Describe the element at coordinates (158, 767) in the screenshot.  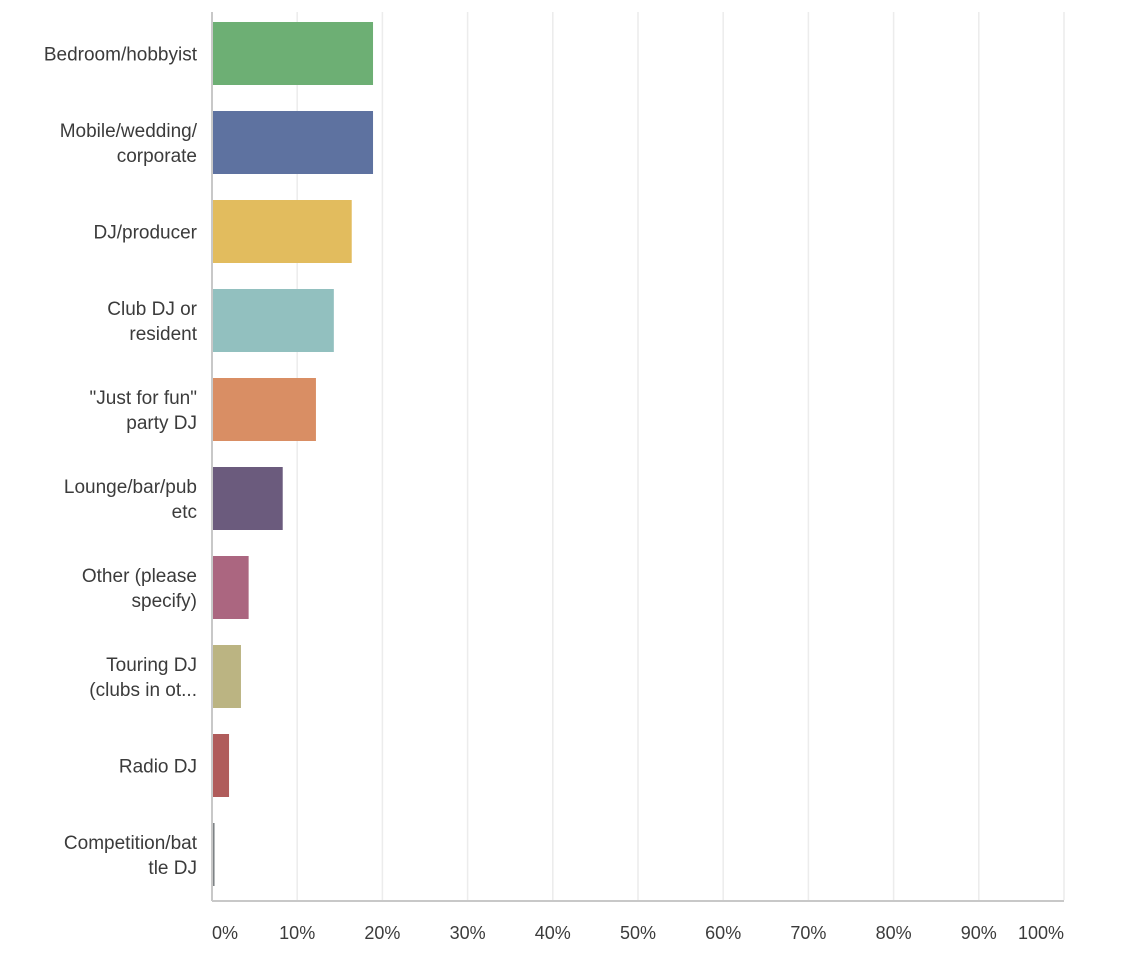
I see `category-label: Radio DJ` at that location.